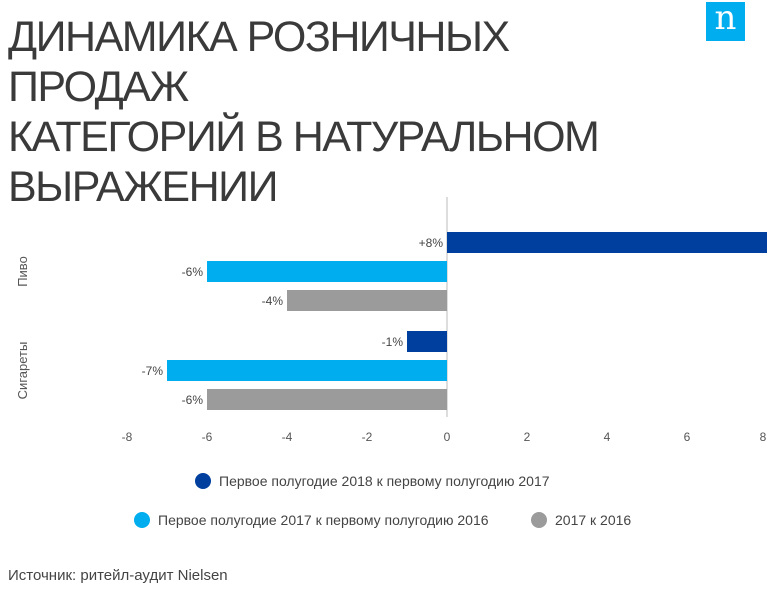  What do you see at coordinates (22, 371) in the screenshot?
I see `category-label-1: Сигареты` at bounding box center [22, 371].